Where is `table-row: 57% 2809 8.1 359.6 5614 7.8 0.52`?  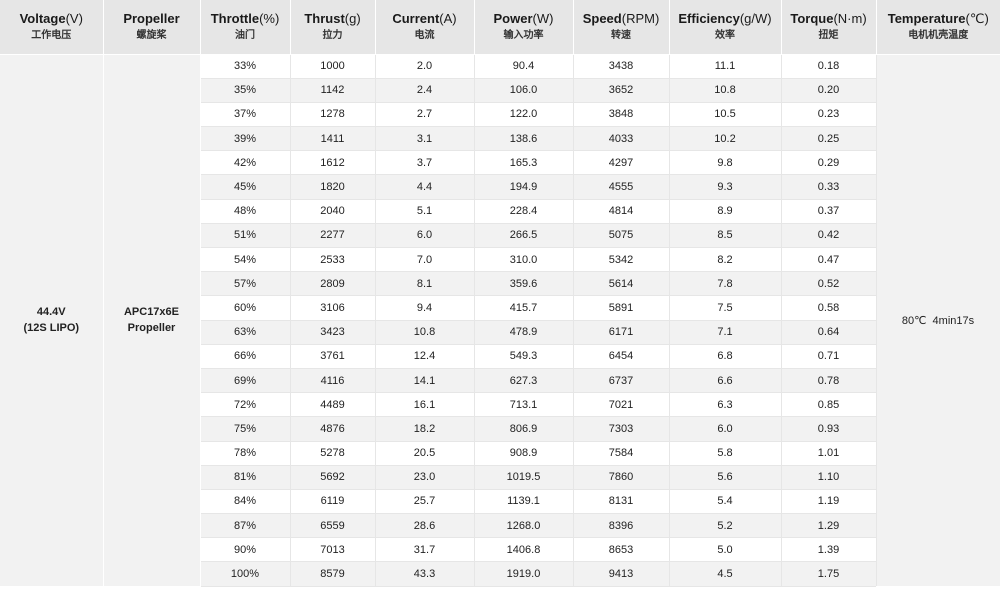
table-row: 57% 2809 8.1 359.6 5614 7.8 0.52 is located at coordinates (500, 284).